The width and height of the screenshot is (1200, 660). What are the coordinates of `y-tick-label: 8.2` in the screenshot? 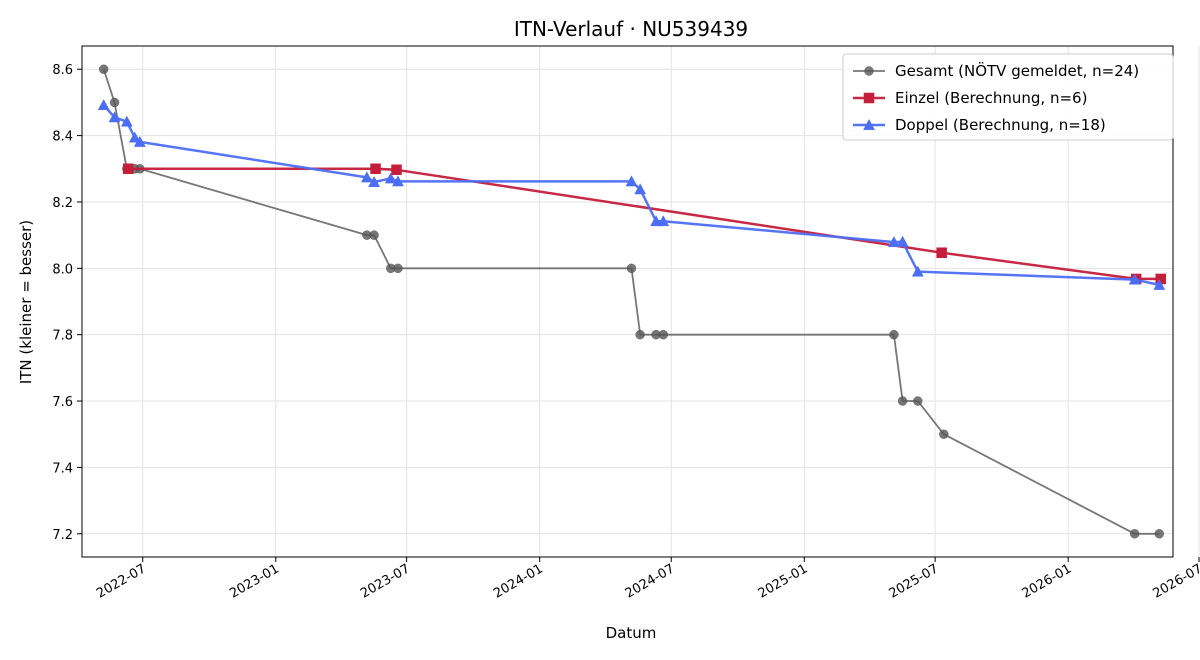 It's located at (62, 203).